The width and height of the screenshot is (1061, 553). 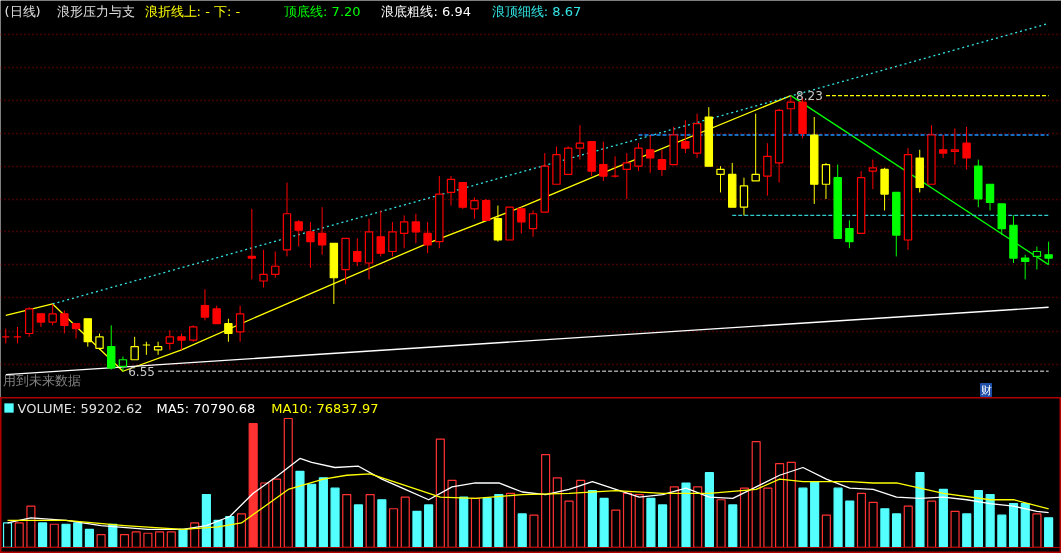 I want to click on annotation: 财, so click(x=986, y=390).